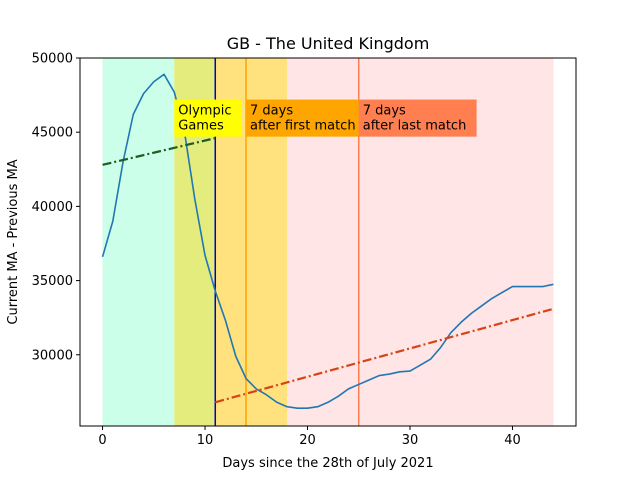  Describe the element at coordinates (328, 43) in the screenshot. I see `chart-title: GB - The United Kingdom` at that location.